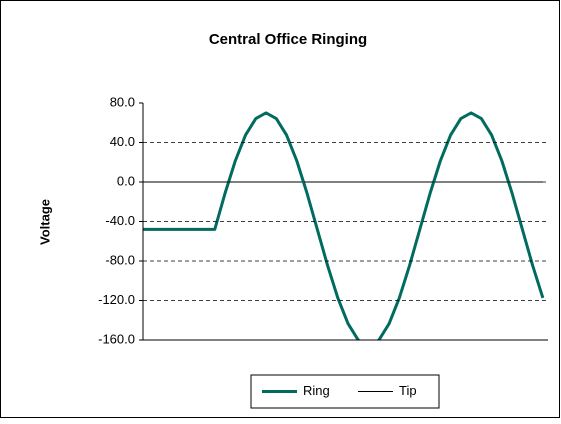 The height and width of the screenshot is (424, 561). What do you see at coordinates (44, 222) in the screenshot?
I see `y-axis-label: Voltage` at bounding box center [44, 222].